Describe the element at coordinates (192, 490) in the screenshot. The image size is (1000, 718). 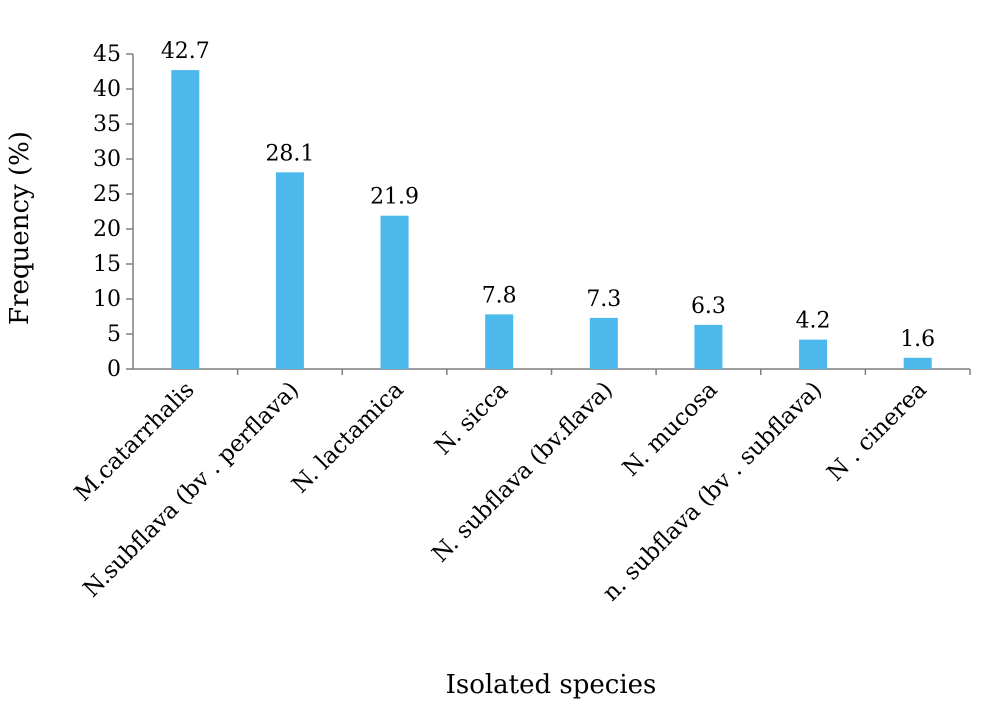
I see `category-label: N.subflava (bv . perflava)` at that location.